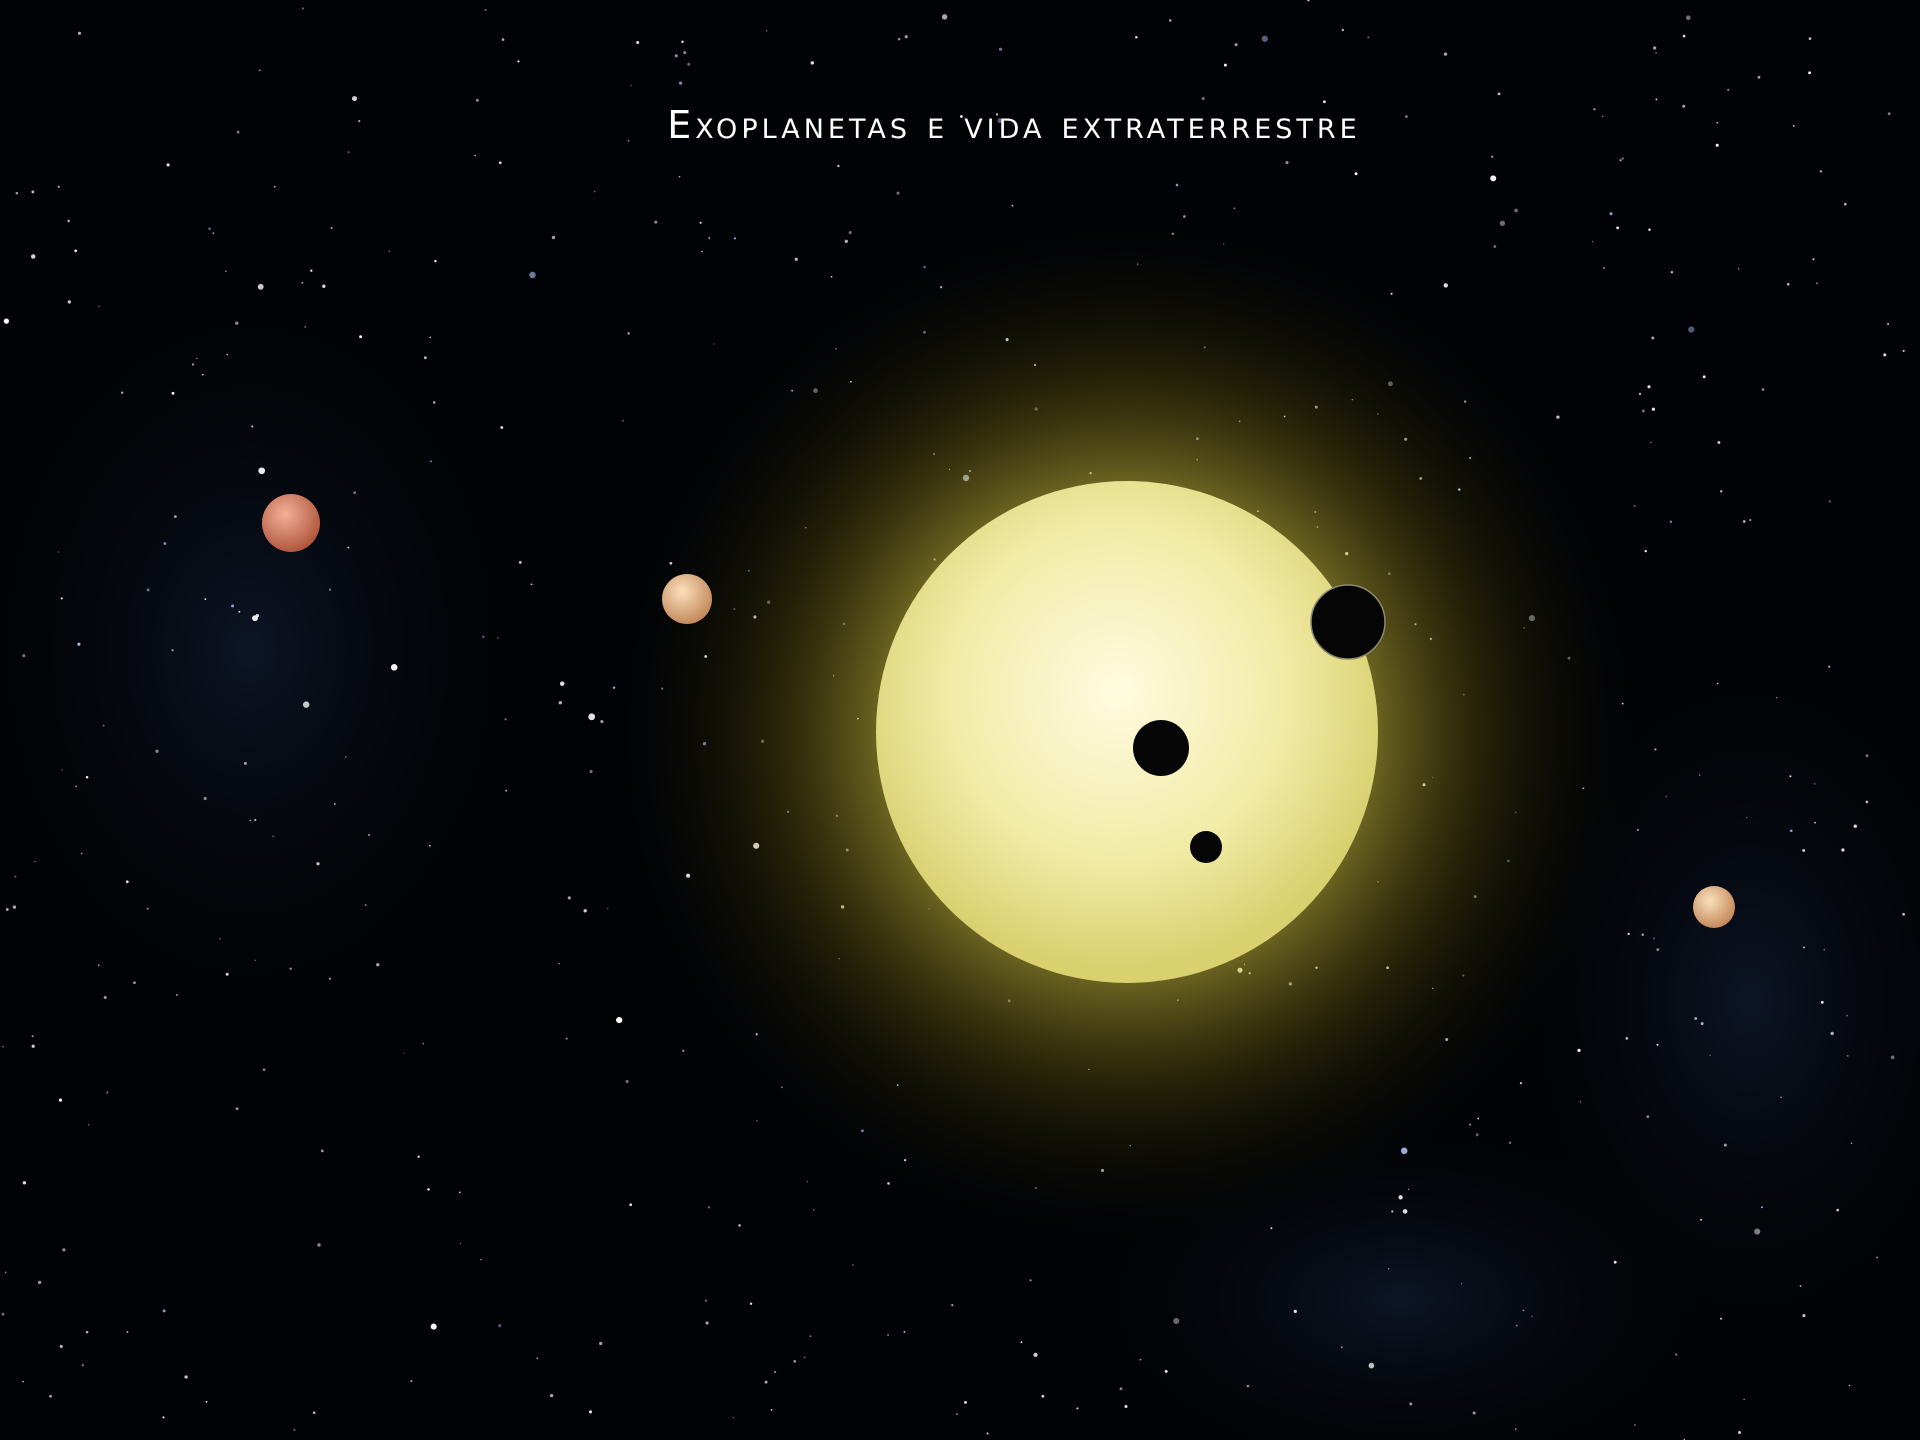  I want to click on transiting-planet, so click(1206, 847).